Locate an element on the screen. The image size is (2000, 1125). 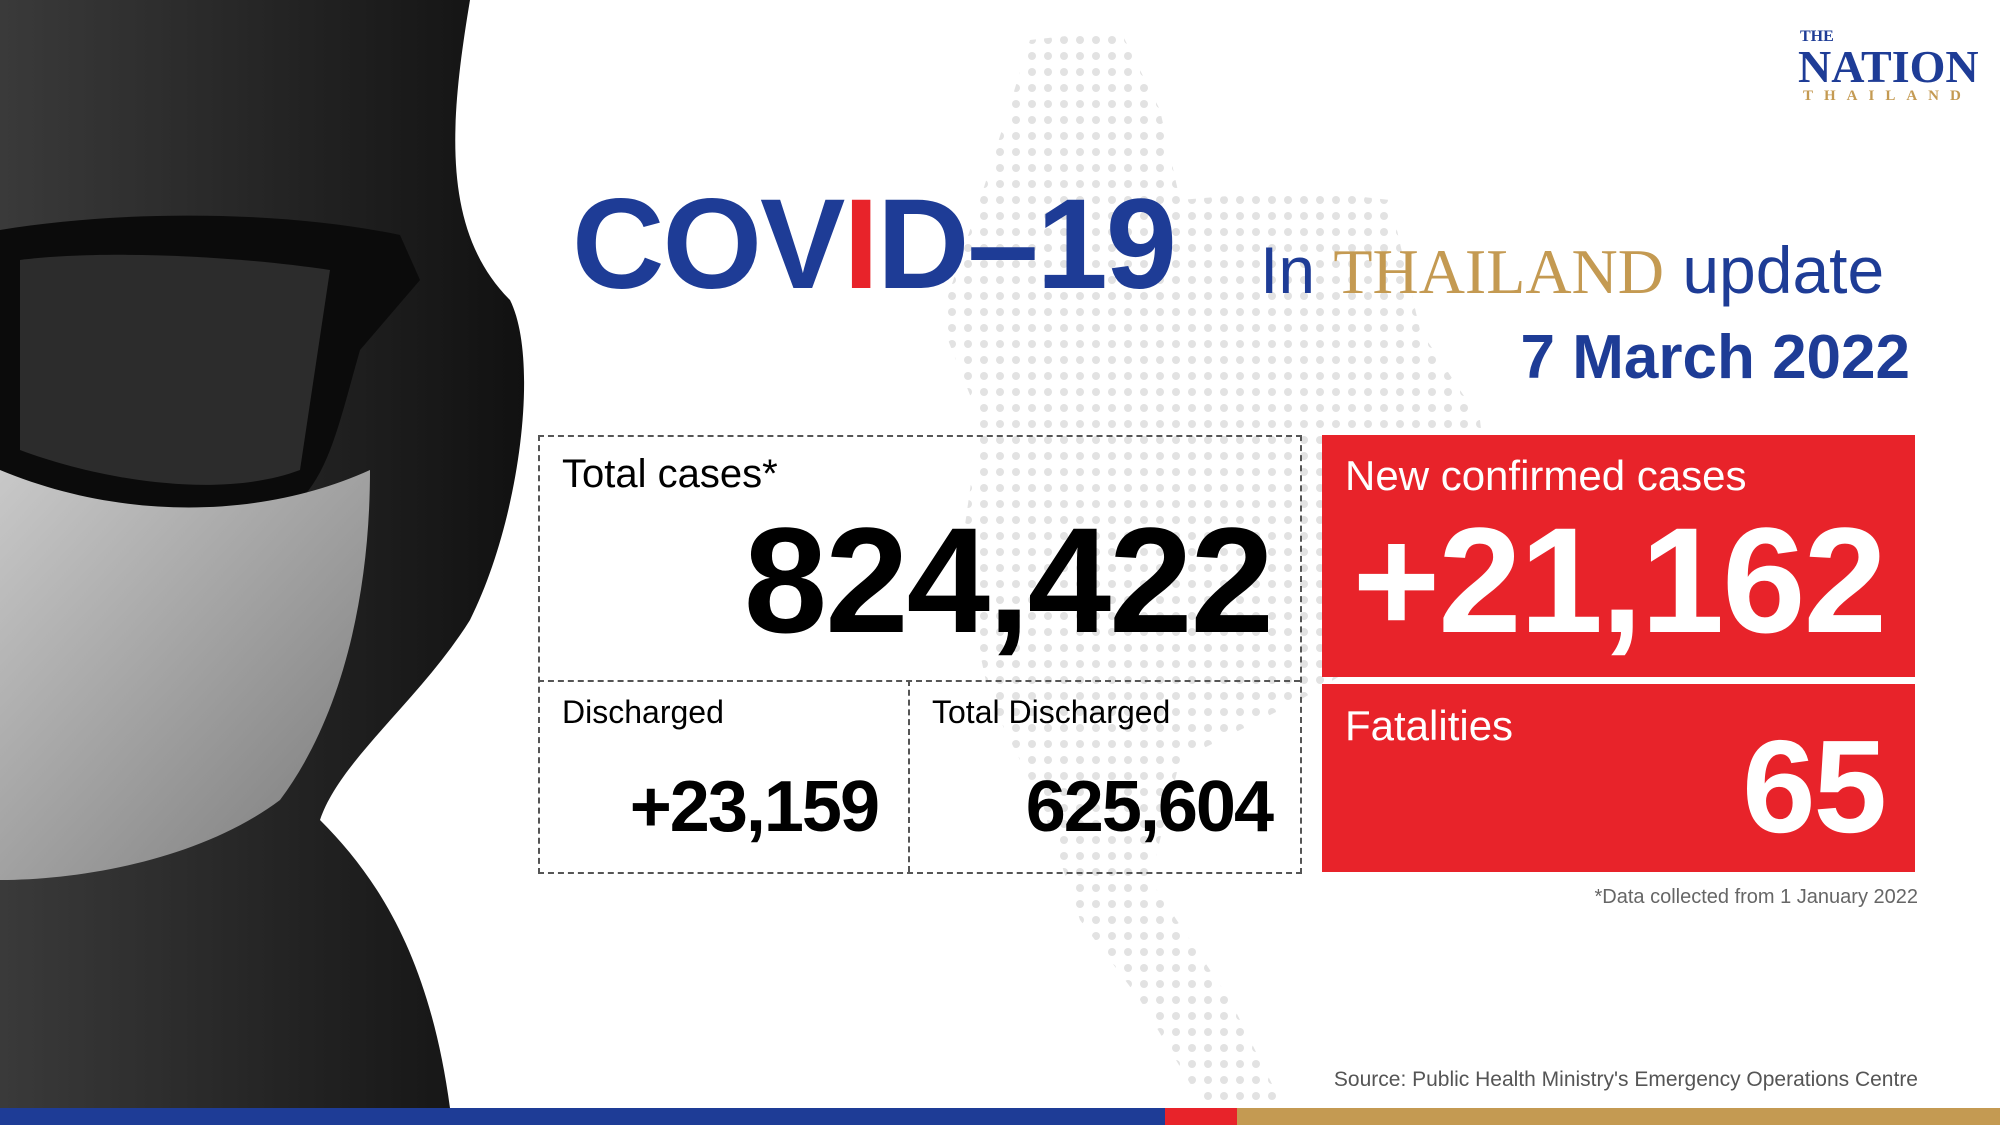
value: 65 is located at coordinates (1814, 786).